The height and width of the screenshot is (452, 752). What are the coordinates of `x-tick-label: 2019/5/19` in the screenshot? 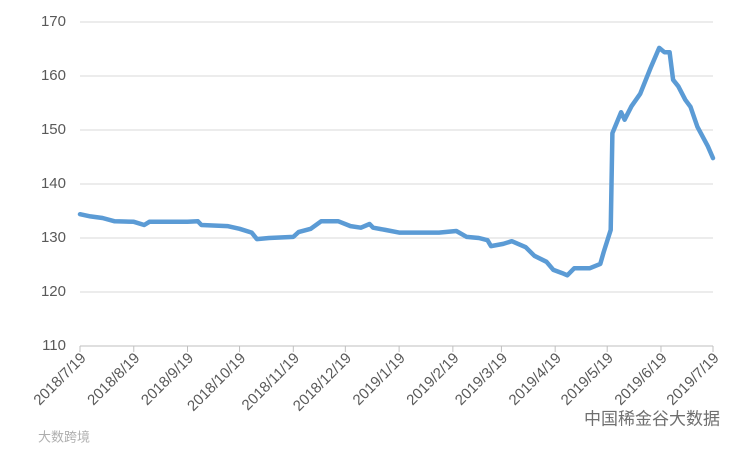 It's located at (587, 379).